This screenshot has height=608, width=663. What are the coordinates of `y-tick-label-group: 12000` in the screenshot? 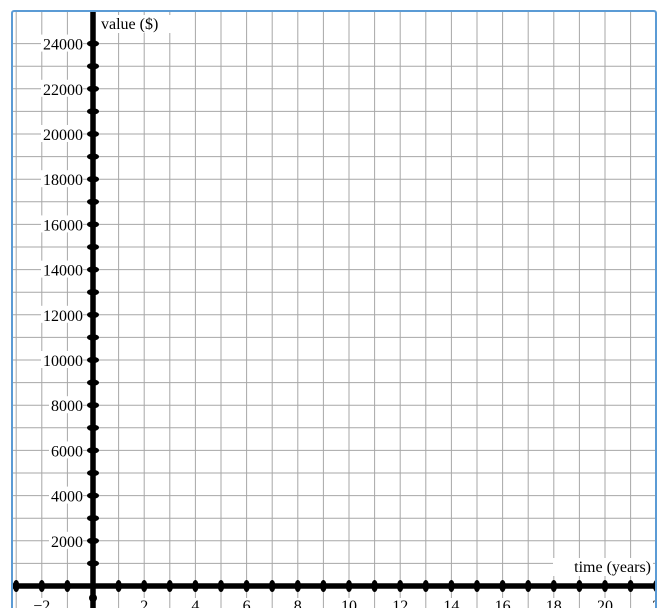 It's located at (62, 315).